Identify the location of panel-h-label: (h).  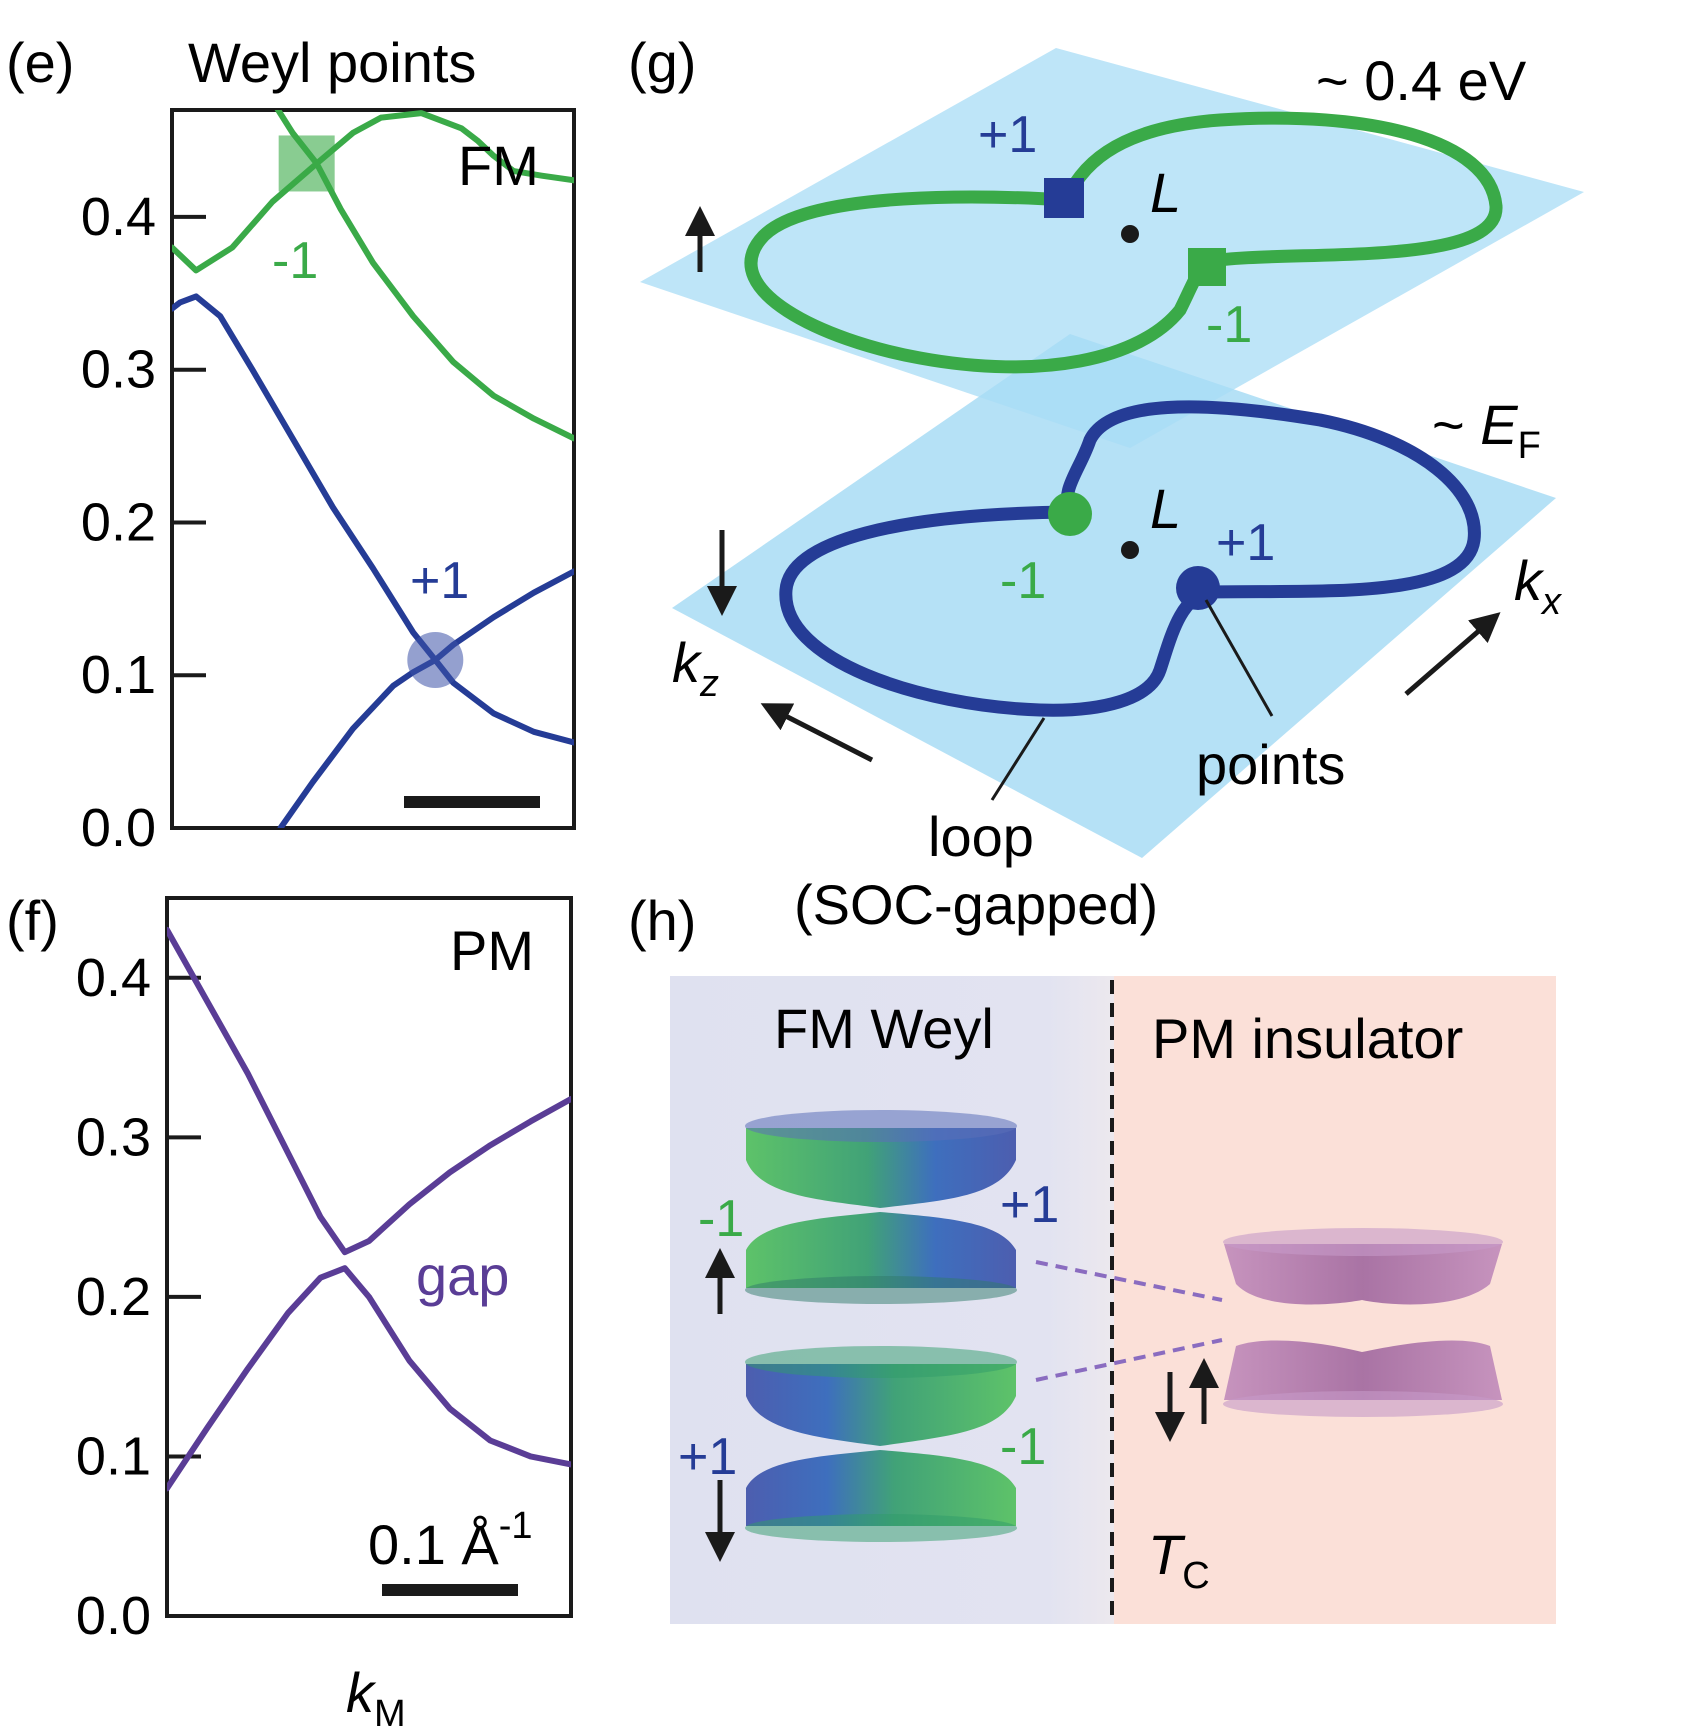
(662, 920).